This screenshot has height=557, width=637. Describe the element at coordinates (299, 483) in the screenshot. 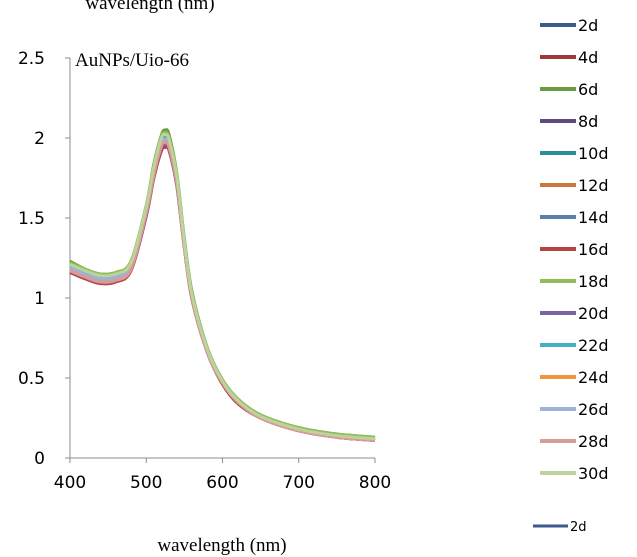

I see `x-tick-label: 700` at that location.